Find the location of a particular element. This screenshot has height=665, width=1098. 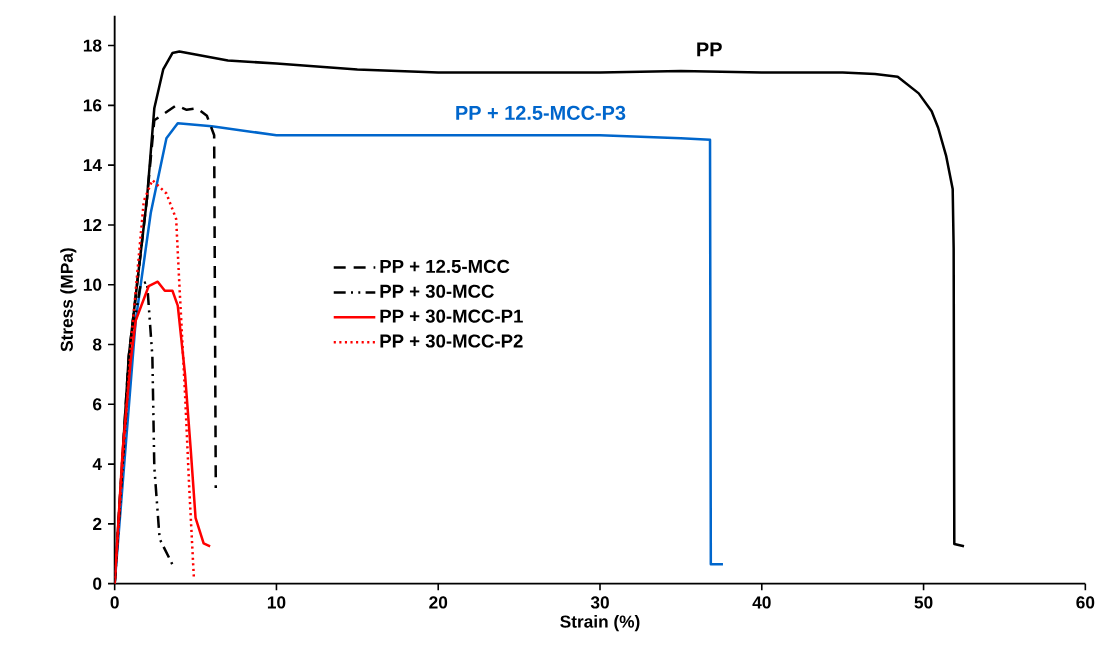

y-axis-title: Stress (MPa) is located at coordinates (68, 300).